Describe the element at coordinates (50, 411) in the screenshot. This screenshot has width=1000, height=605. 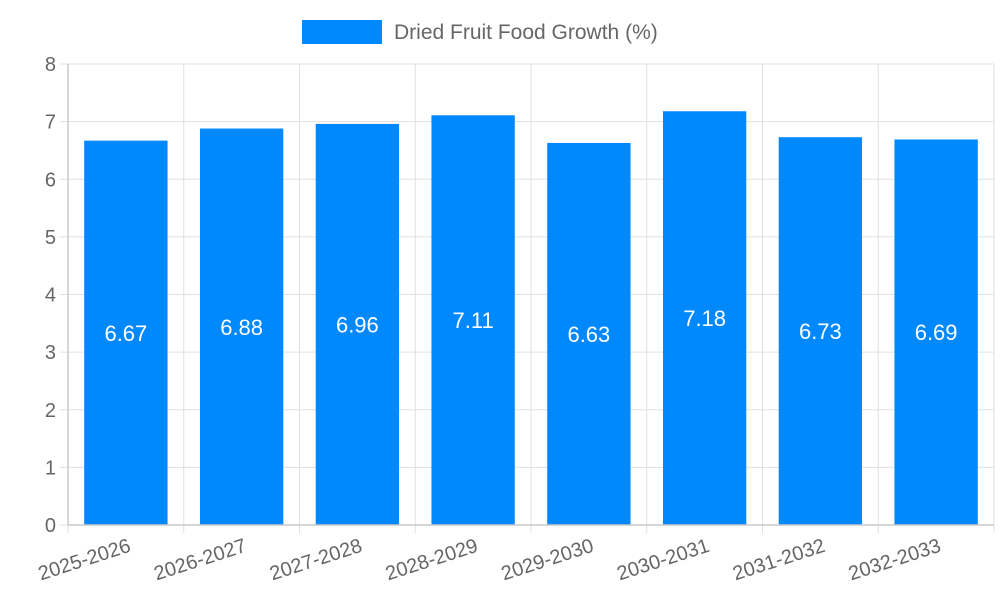
I see `y-tick-label: 2` at that location.